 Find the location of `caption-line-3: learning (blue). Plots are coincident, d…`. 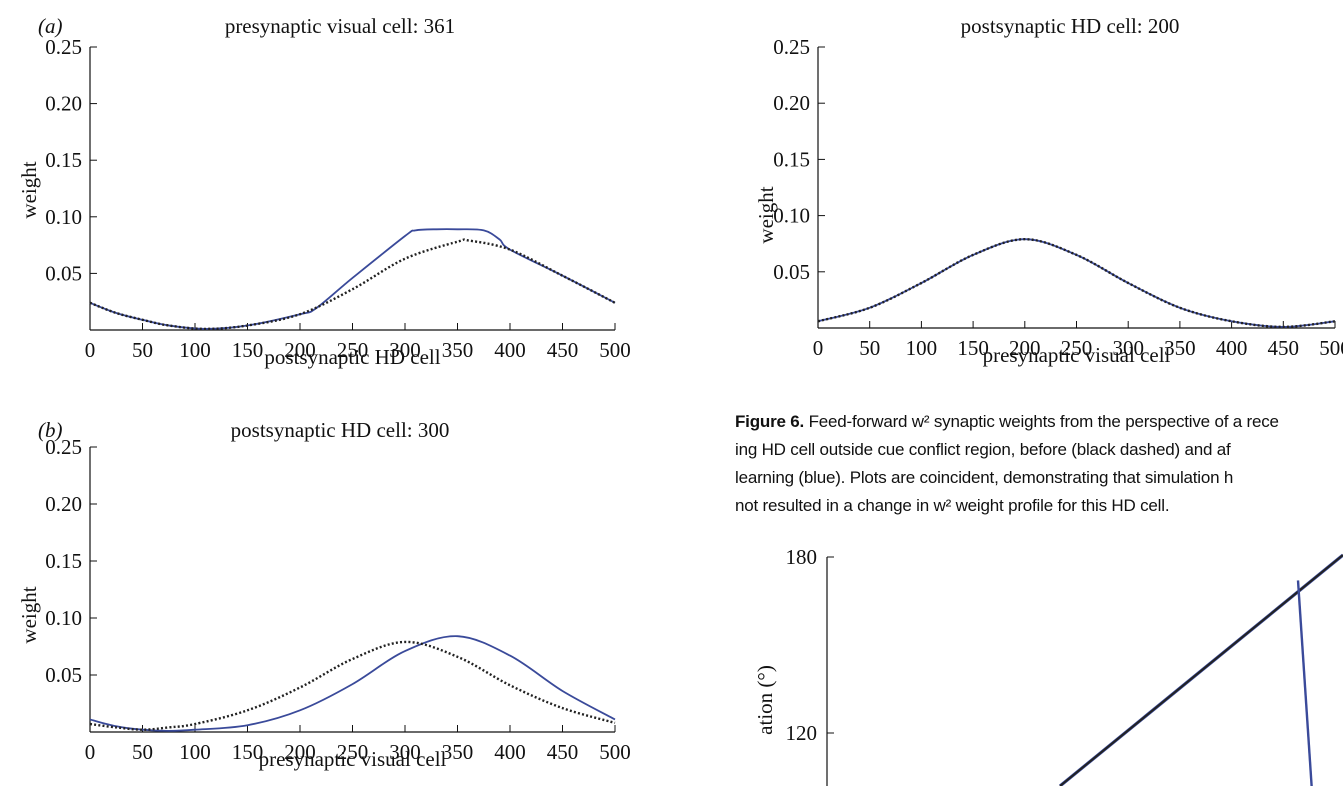

caption-line-3: learning (blue). Plots are coincident, d… is located at coordinates (984, 477).